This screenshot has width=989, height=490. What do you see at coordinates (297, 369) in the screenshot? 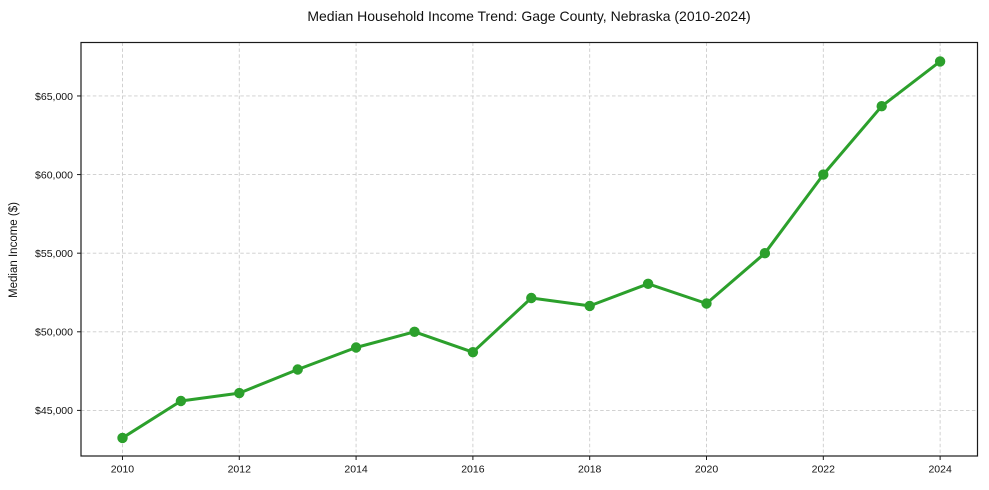
I see `data-point-2013` at bounding box center [297, 369].